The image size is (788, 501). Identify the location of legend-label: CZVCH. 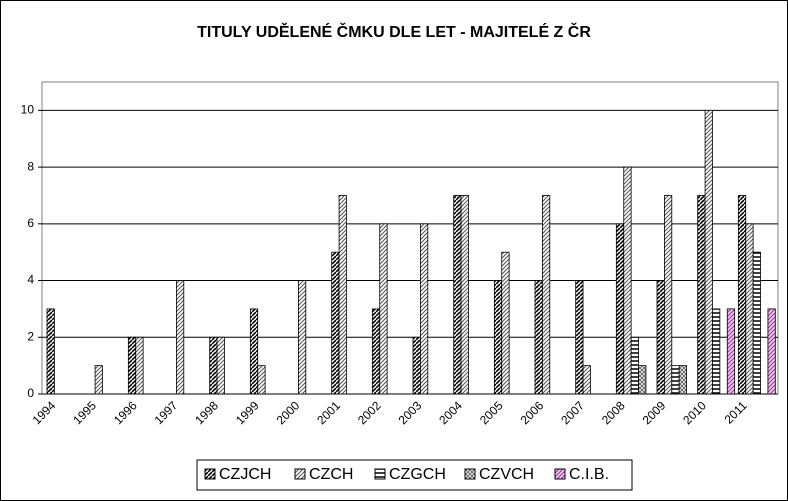
(506, 474).